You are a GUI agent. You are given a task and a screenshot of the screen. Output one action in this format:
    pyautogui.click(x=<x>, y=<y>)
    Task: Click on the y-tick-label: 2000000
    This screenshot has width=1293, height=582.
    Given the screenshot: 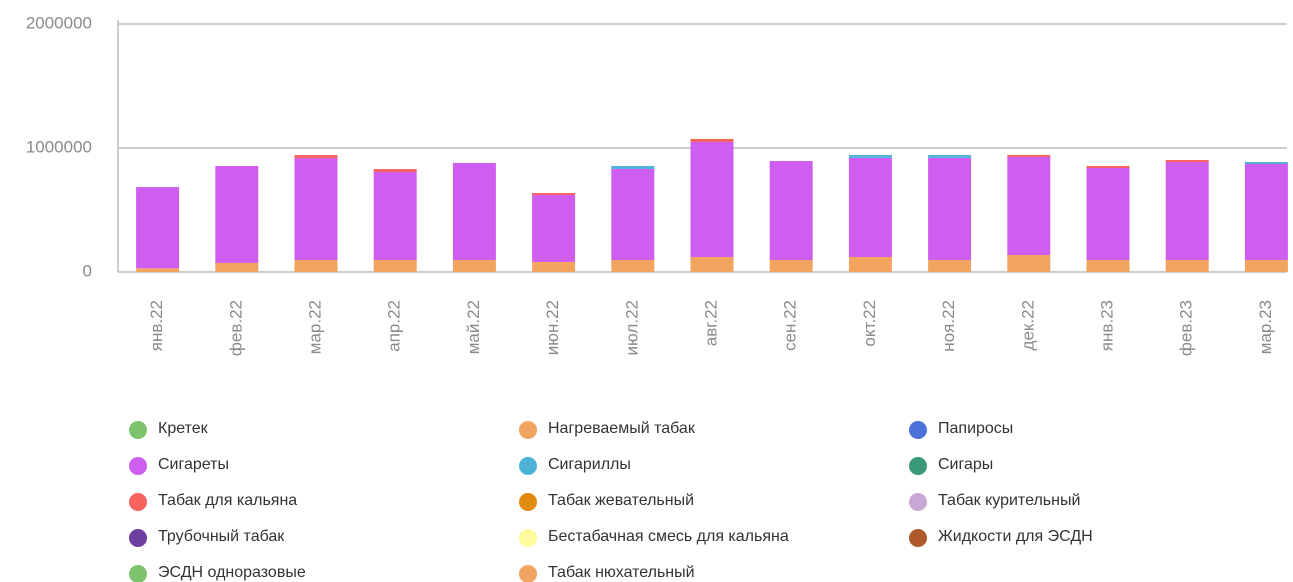 What is the action you would take?
    pyautogui.click(x=59, y=22)
    